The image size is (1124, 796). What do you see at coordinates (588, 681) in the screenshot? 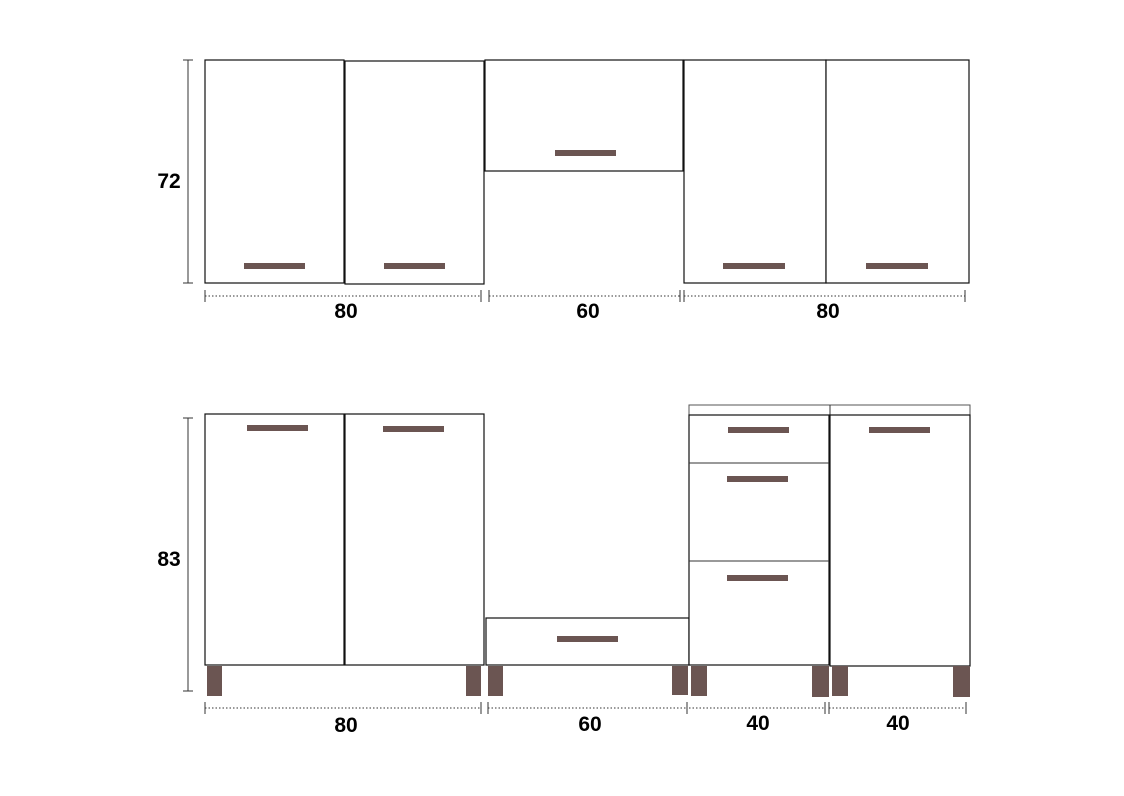
I see `legs` at bounding box center [588, 681].